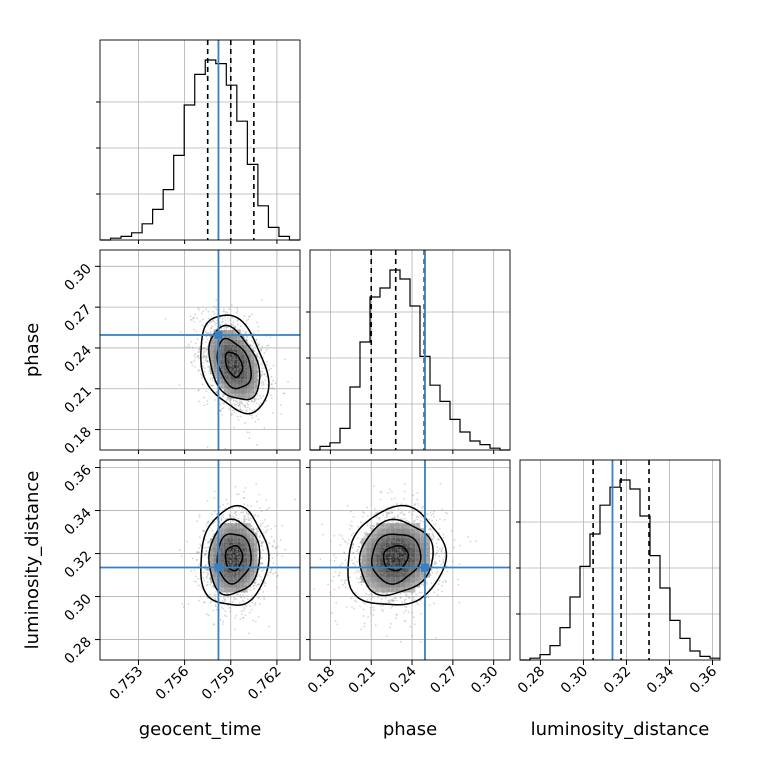  What do you see at coordinates (410, 560) in the screenshot?
I see `scatter-phase-vs-luminosity_distance-frame` at bounding box center [410, 560].